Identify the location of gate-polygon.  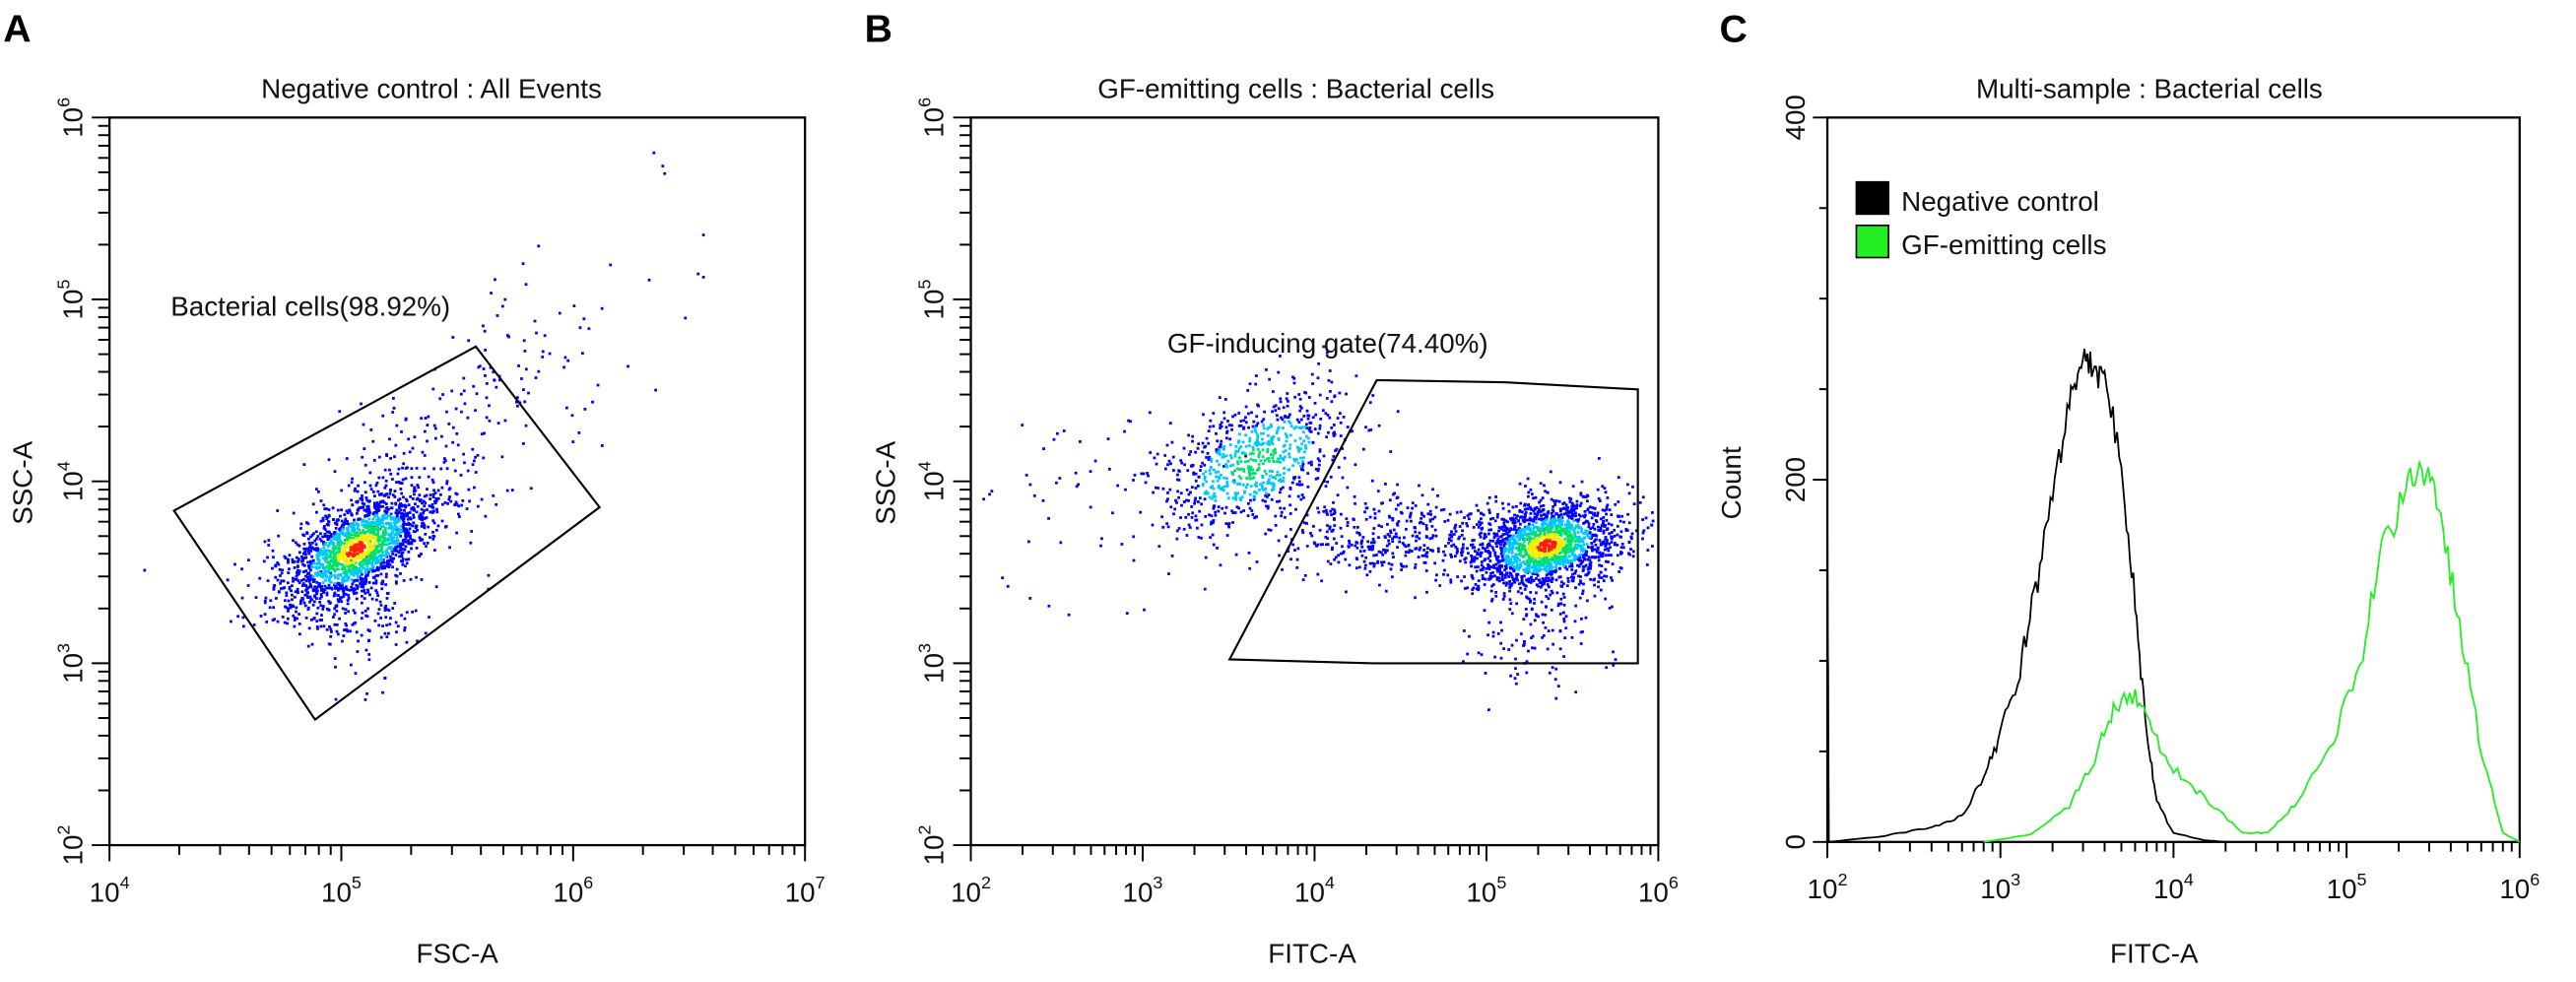
(387, 534).